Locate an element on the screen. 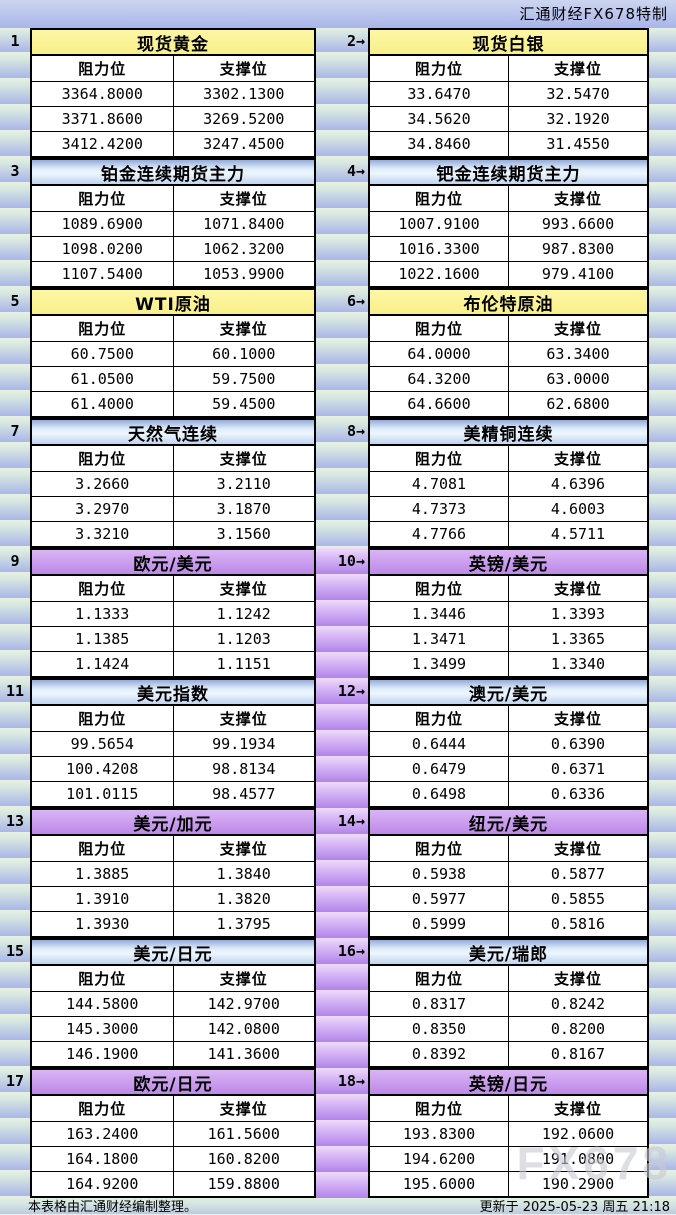 The width and height of the screenshot is (676, 1215). data-row: 1.3446 1.3393 is located at coordinates (508, 613).